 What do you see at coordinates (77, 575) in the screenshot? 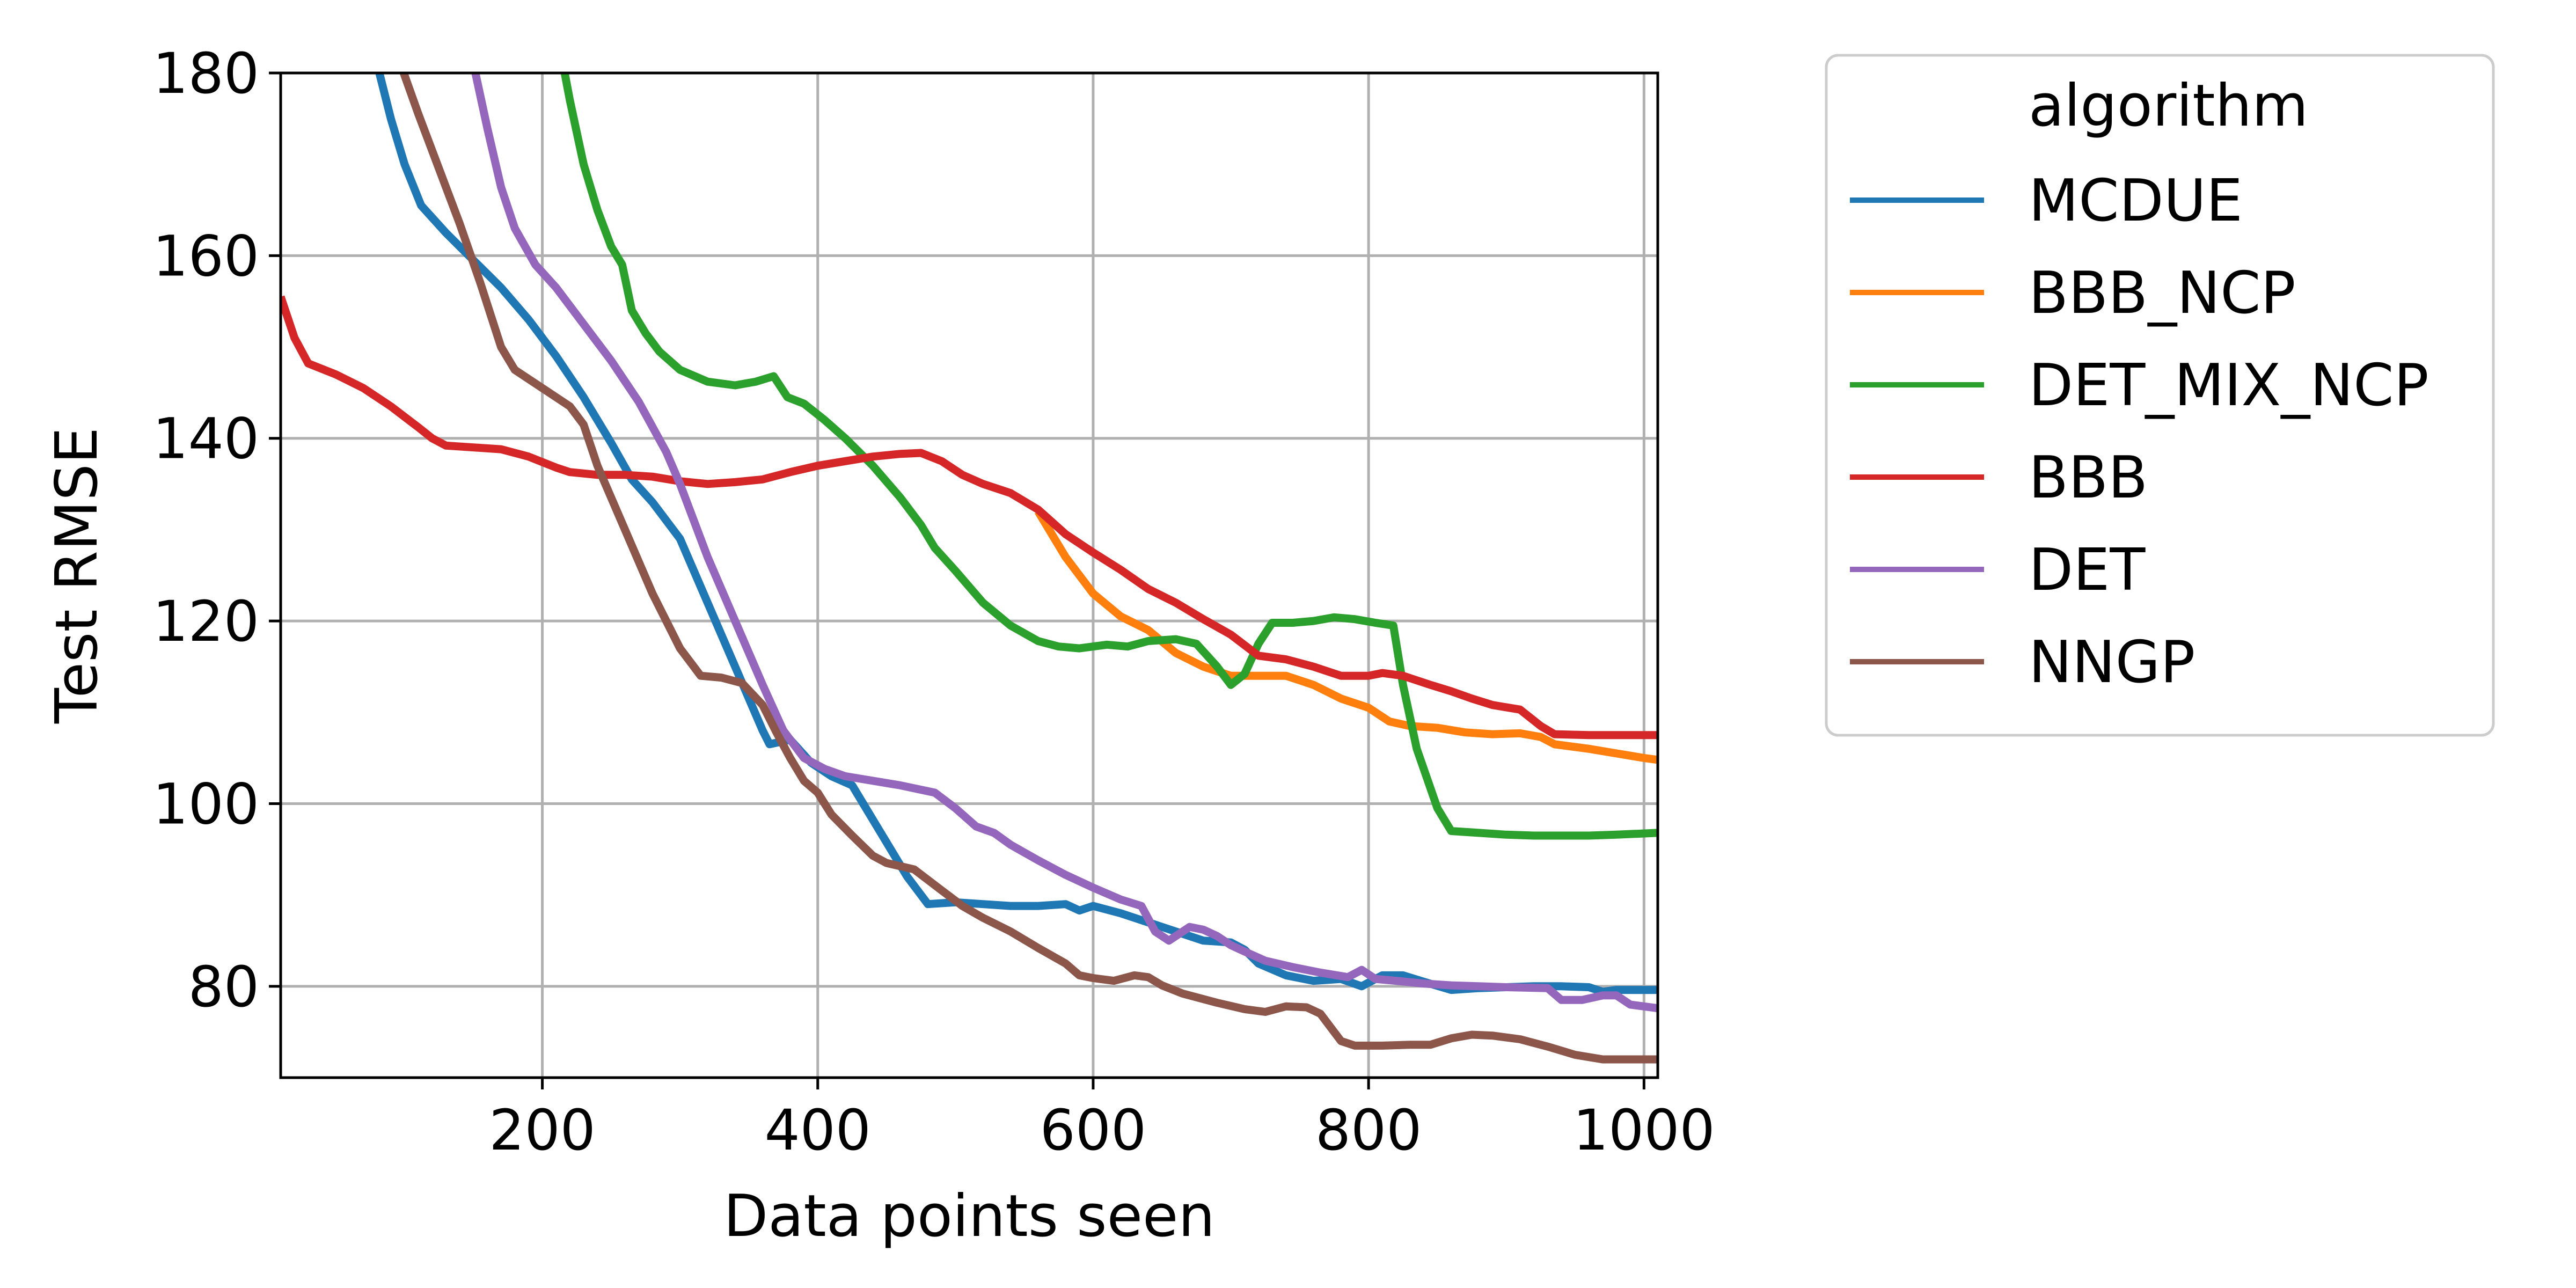
I see `y-axis-label: Test RMSE` at bounding box center [77, 575].